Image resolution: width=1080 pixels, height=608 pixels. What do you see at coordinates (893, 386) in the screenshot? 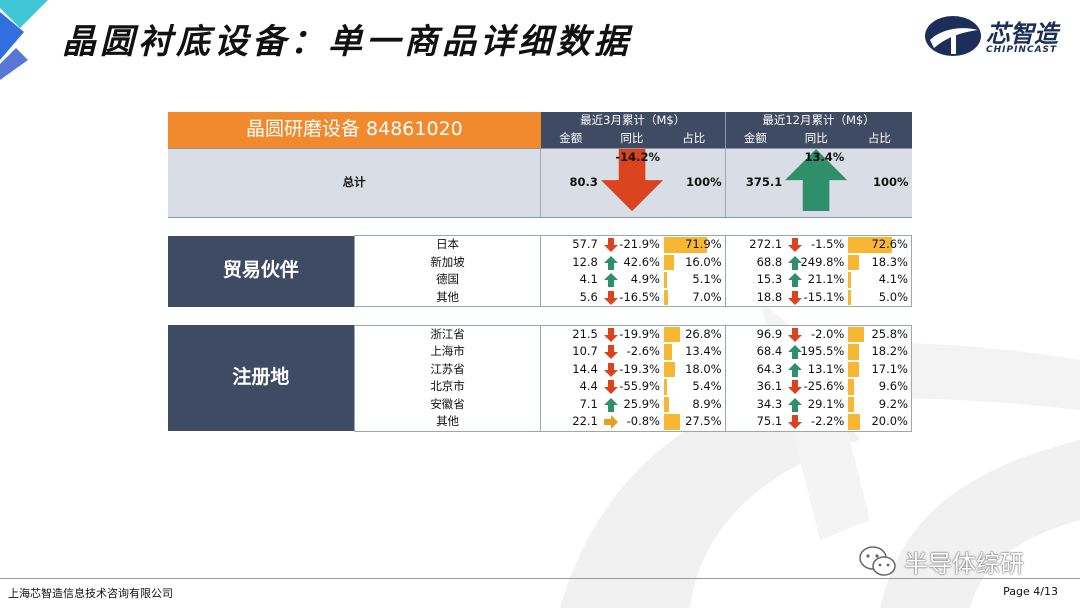
I see `share-value: 9.6%` at bounding box center [893, 386].